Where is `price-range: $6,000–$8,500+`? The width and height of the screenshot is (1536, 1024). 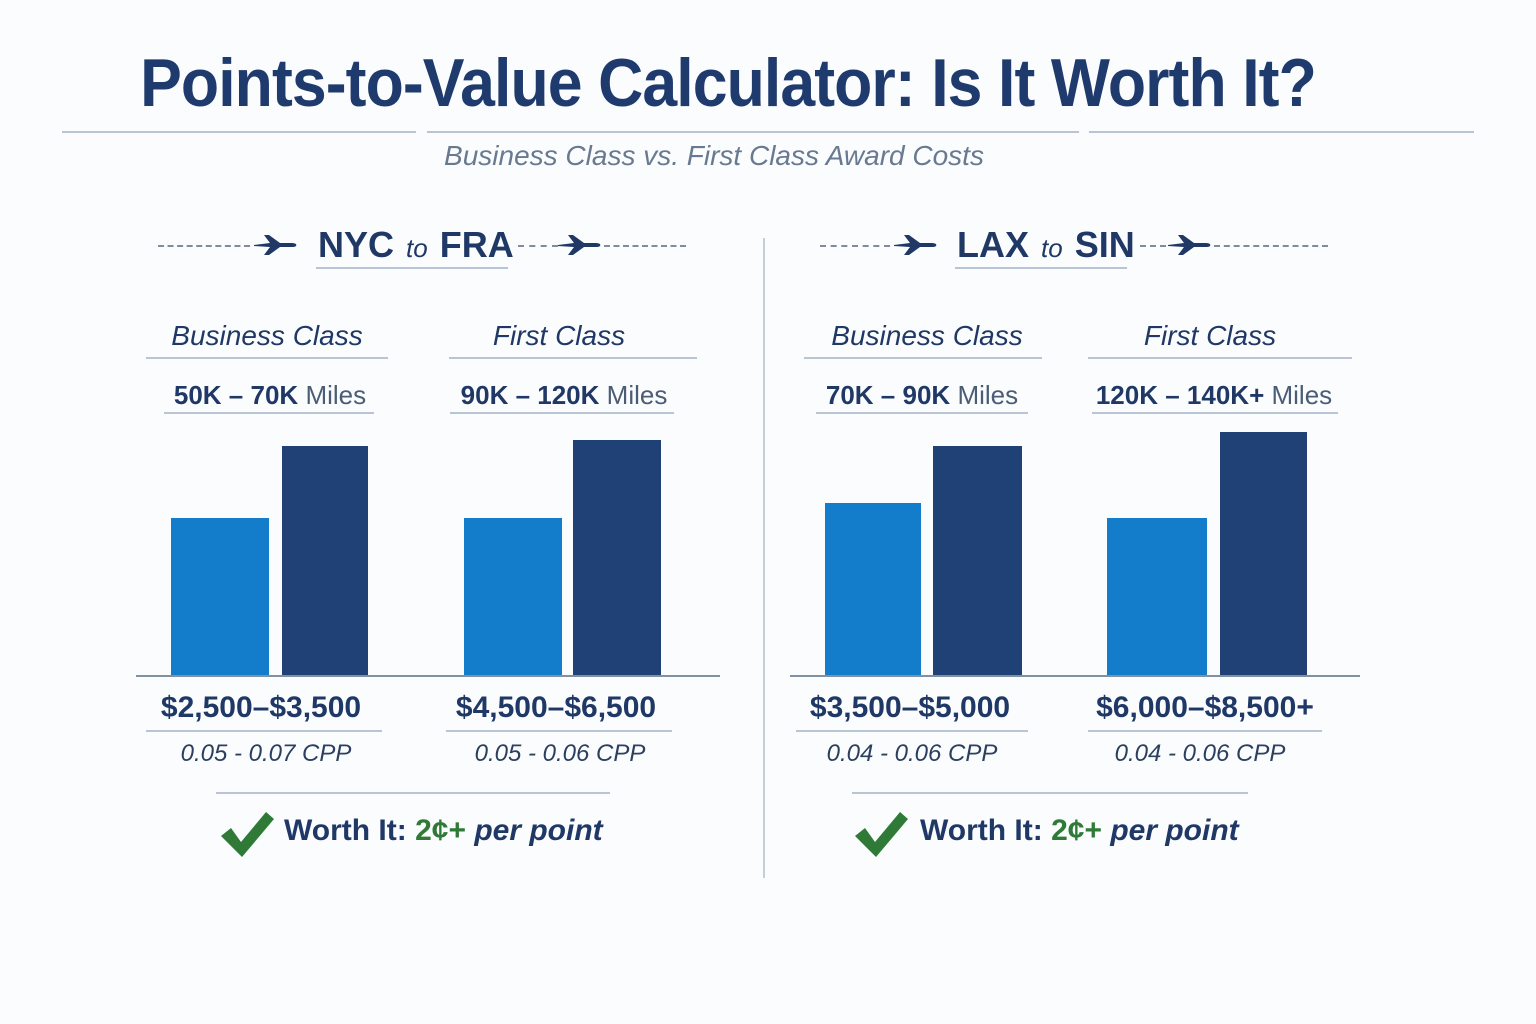
price-range: $6,000–$8,500+ is located at coordinates (1205, 707).